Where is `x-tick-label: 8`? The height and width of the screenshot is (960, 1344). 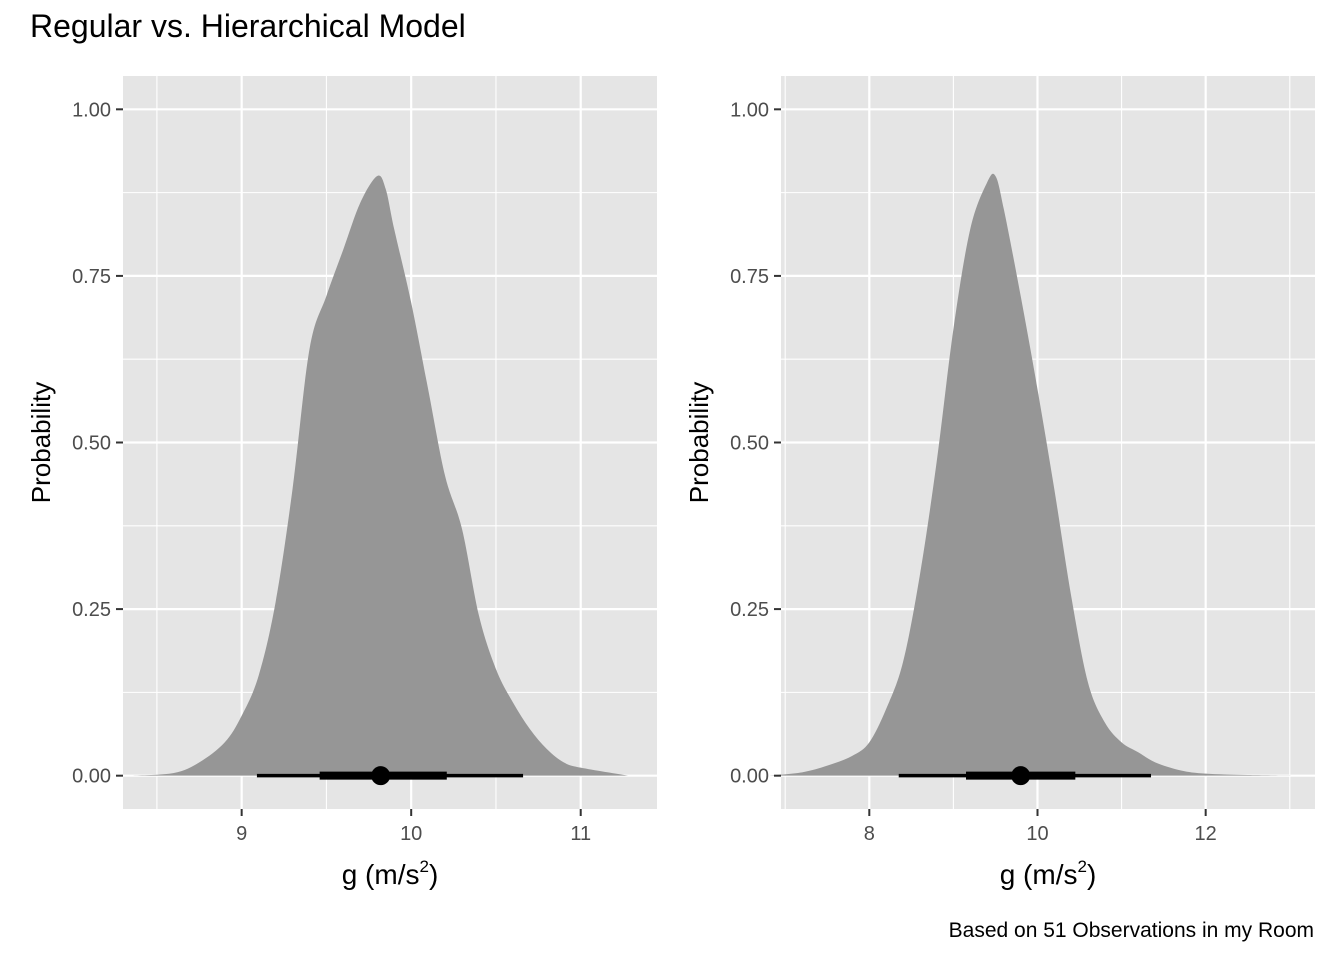
x-tick-label: 8 is located at coordinates (869, 834).